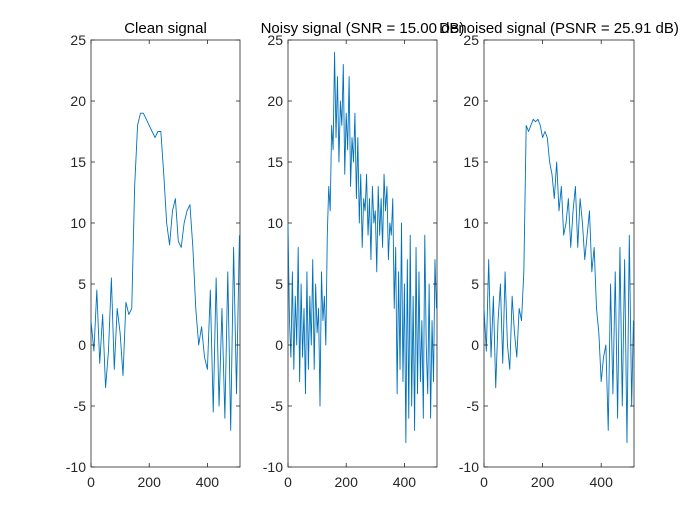  I want to click on chart-title: Clean signal, so click(165, 28).